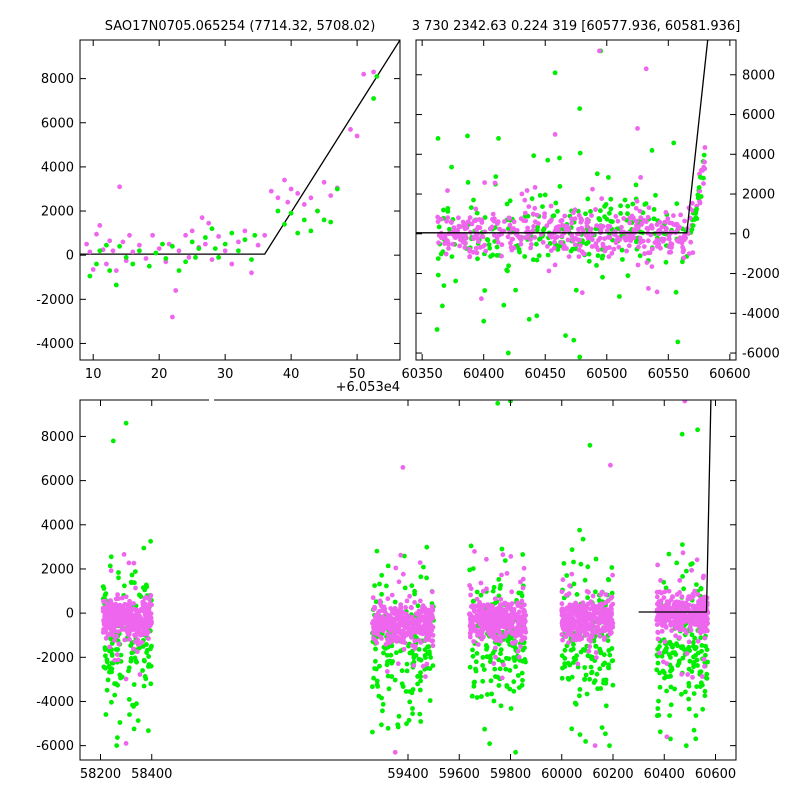  Describe the element at coordinates (668, 374) in the screenshot. I see `x-tick-label: 60550` at that location.